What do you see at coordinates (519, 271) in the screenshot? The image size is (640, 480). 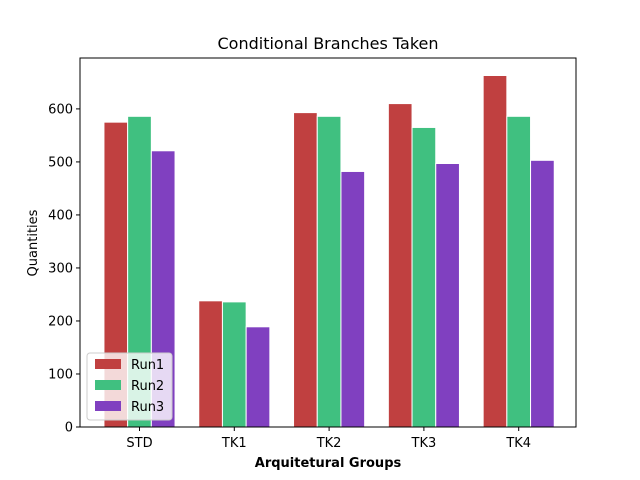 I see `bar-run2-tk4` at bounding box center [519, 271].